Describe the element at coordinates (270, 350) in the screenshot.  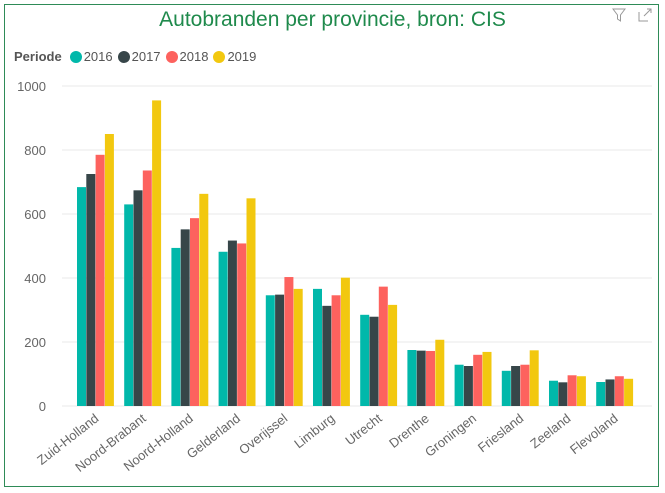
I see `bar-2016-overijssel` at that location.